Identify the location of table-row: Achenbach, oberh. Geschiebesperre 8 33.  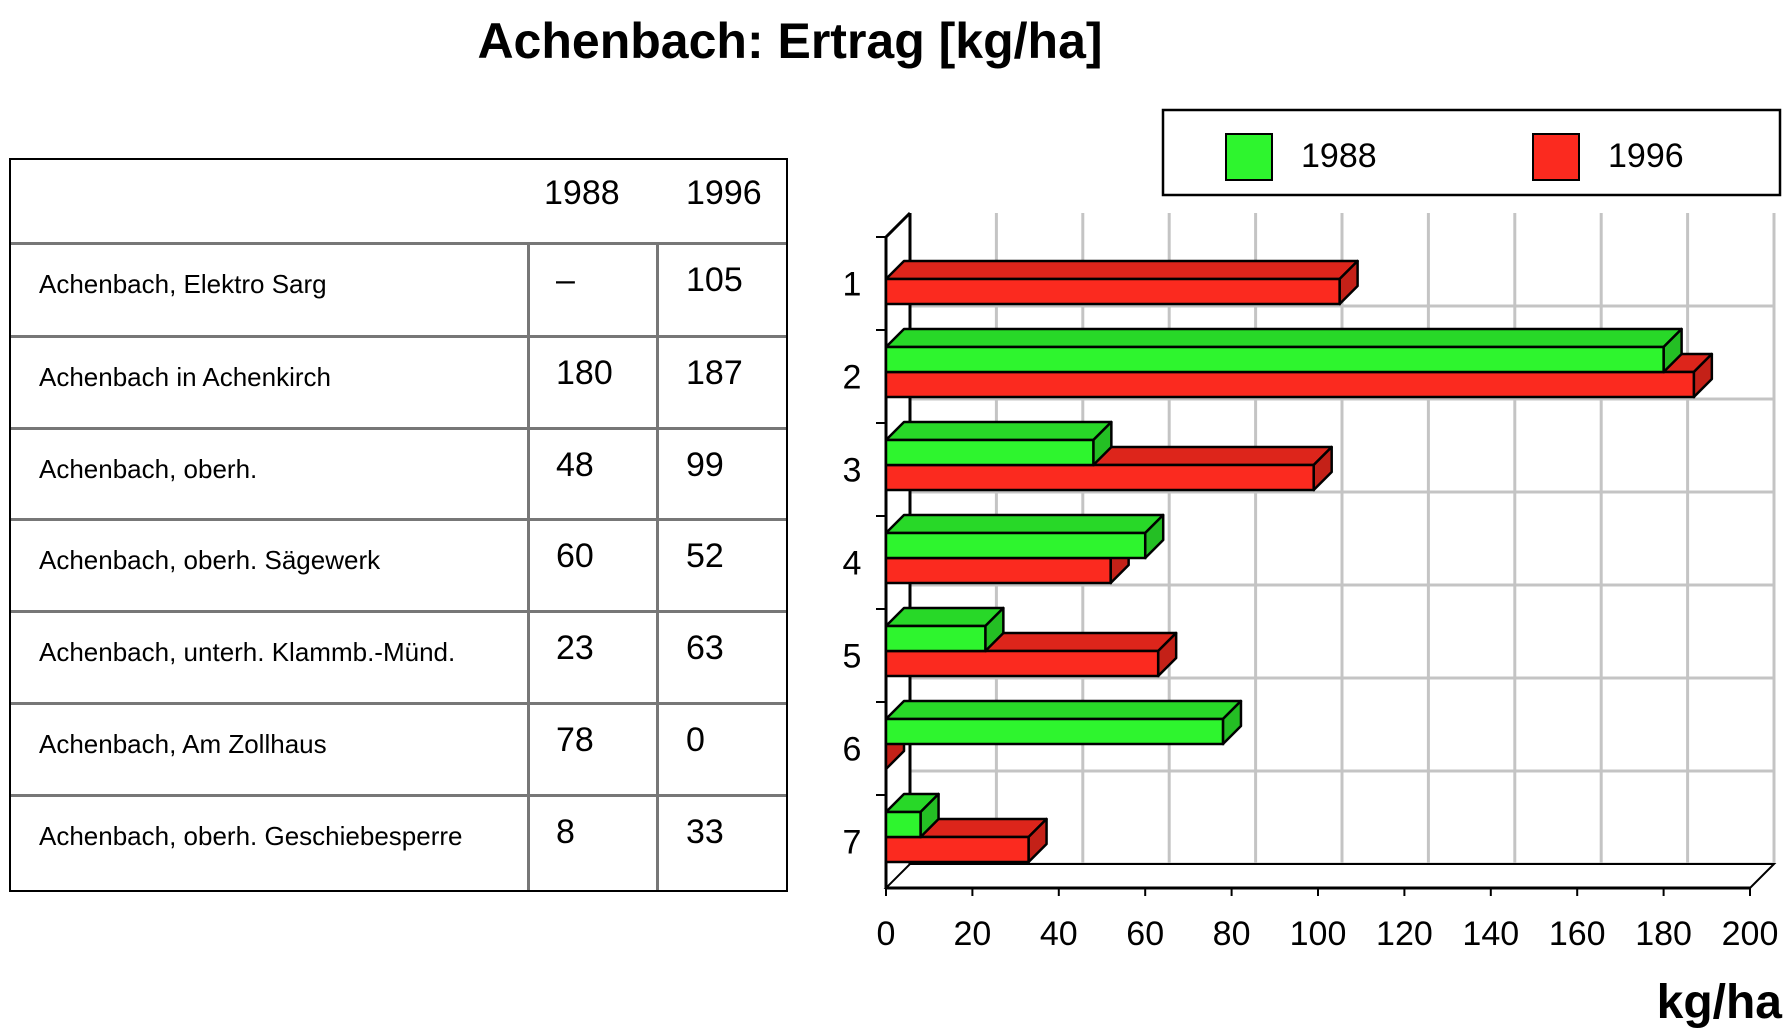
(398, 842).